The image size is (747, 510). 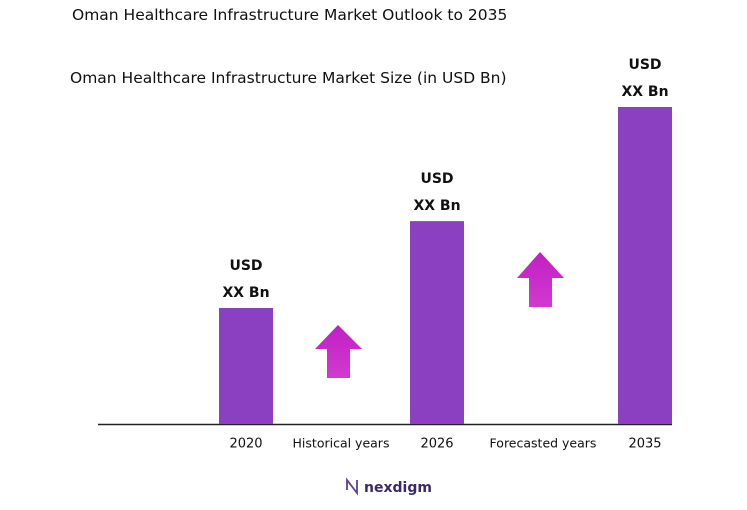 What do you see at coordinates (341, 443) in the screenshot?
I see `annotation: Historical years` at bounding box center [341, 443].